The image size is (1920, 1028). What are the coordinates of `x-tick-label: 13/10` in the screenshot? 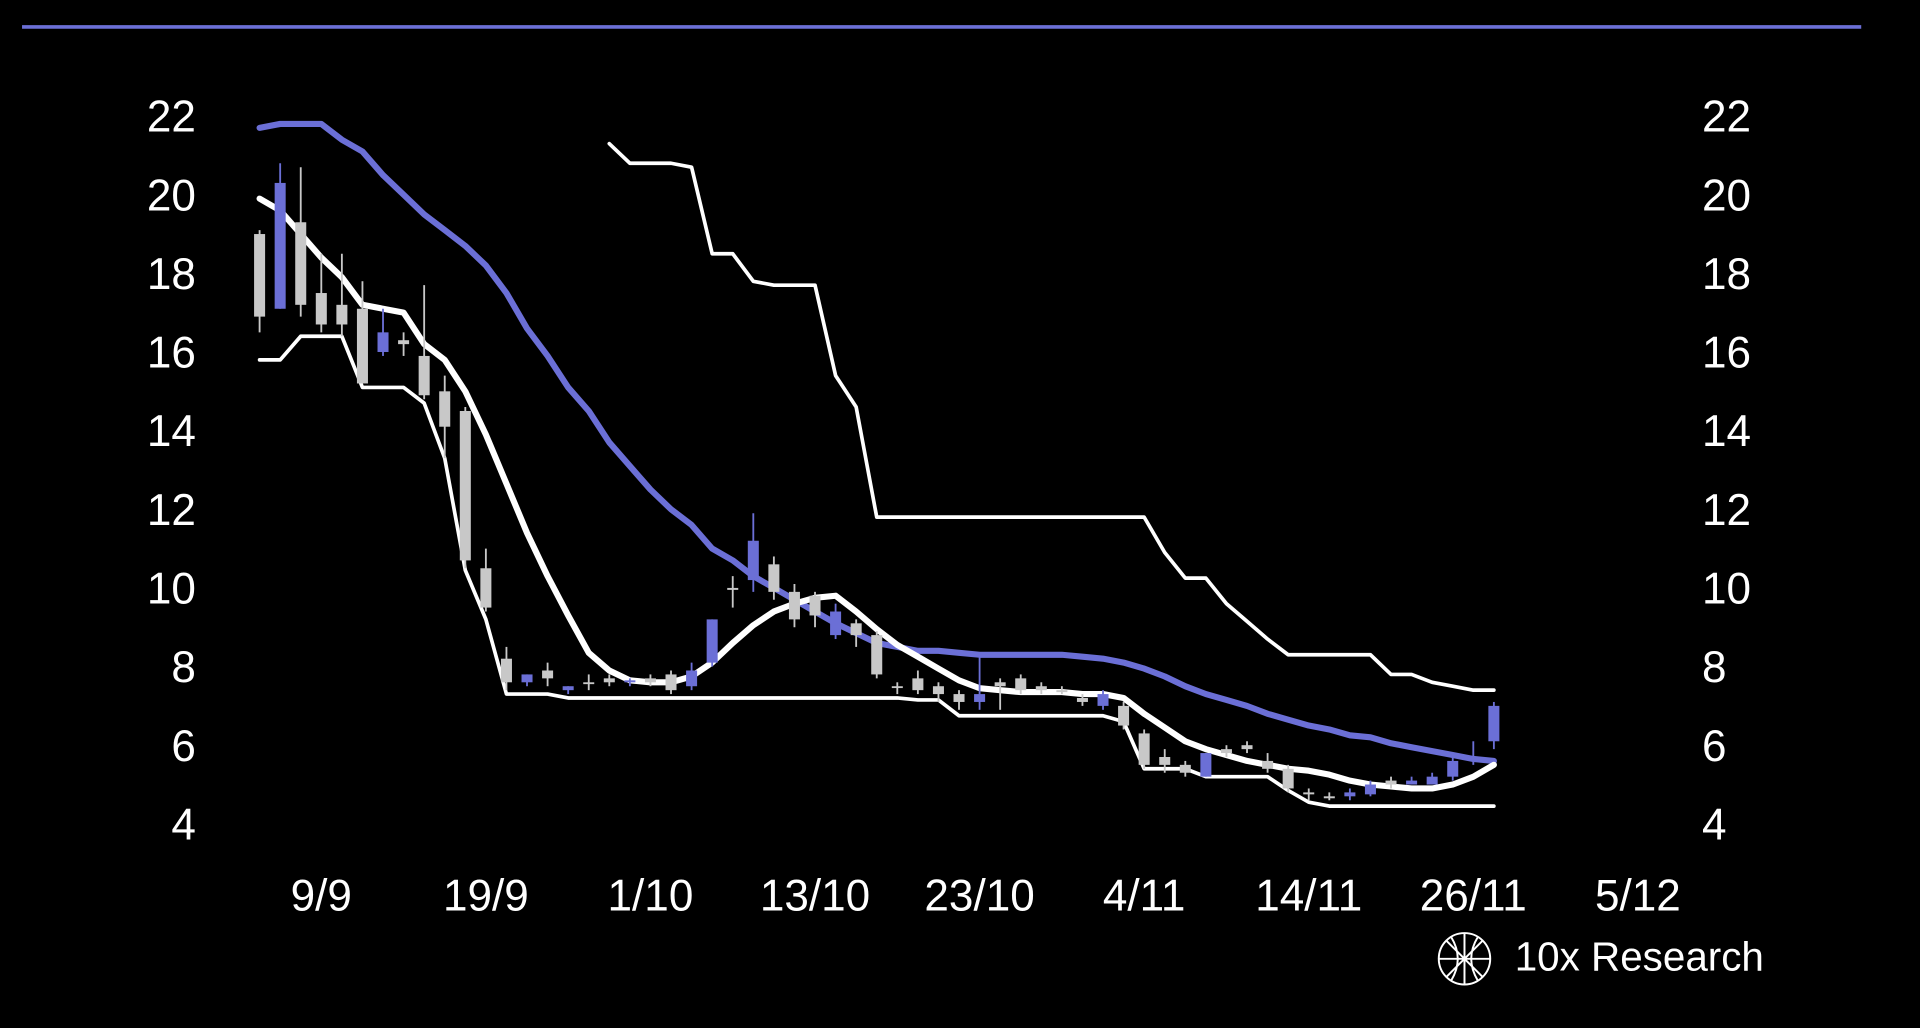 It's located at (815, 895).